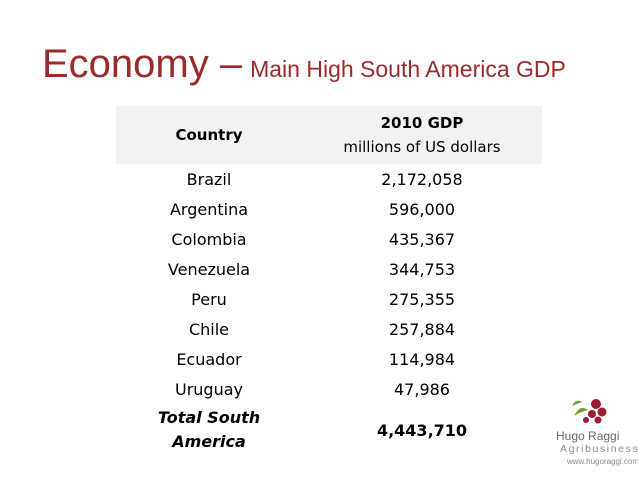 This screenshot has height=479, width=638. Describe the element at coordinates (422, 147) in the screenshot. I see `header-gdp-unit: millions of US dollars` at that location.